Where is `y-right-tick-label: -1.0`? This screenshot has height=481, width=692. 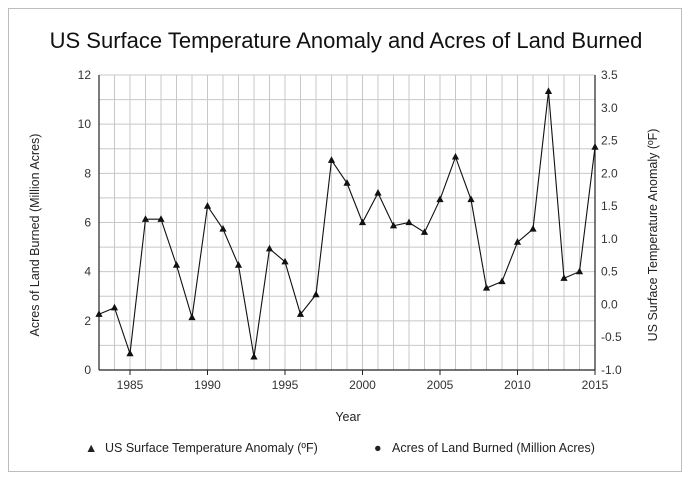 y-right-tick-label: -1.0 is located at coordinates (611, 370).